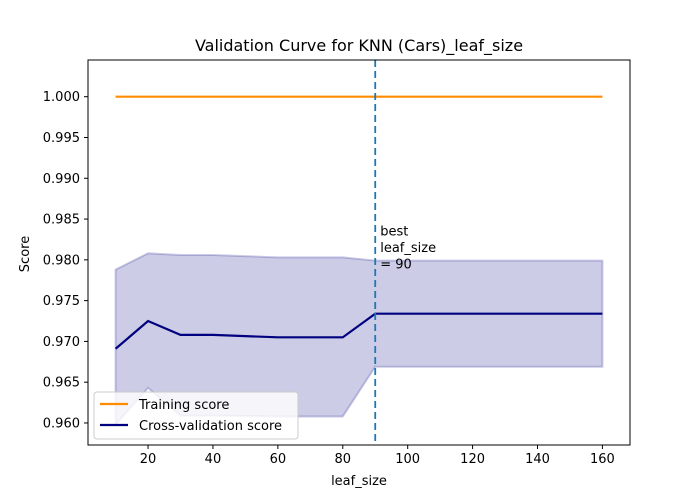 This screenshot has height=500, width=700. Describe the element at coordinates (358, 331) in the screenshot. I see `cv-score-line` at that location.